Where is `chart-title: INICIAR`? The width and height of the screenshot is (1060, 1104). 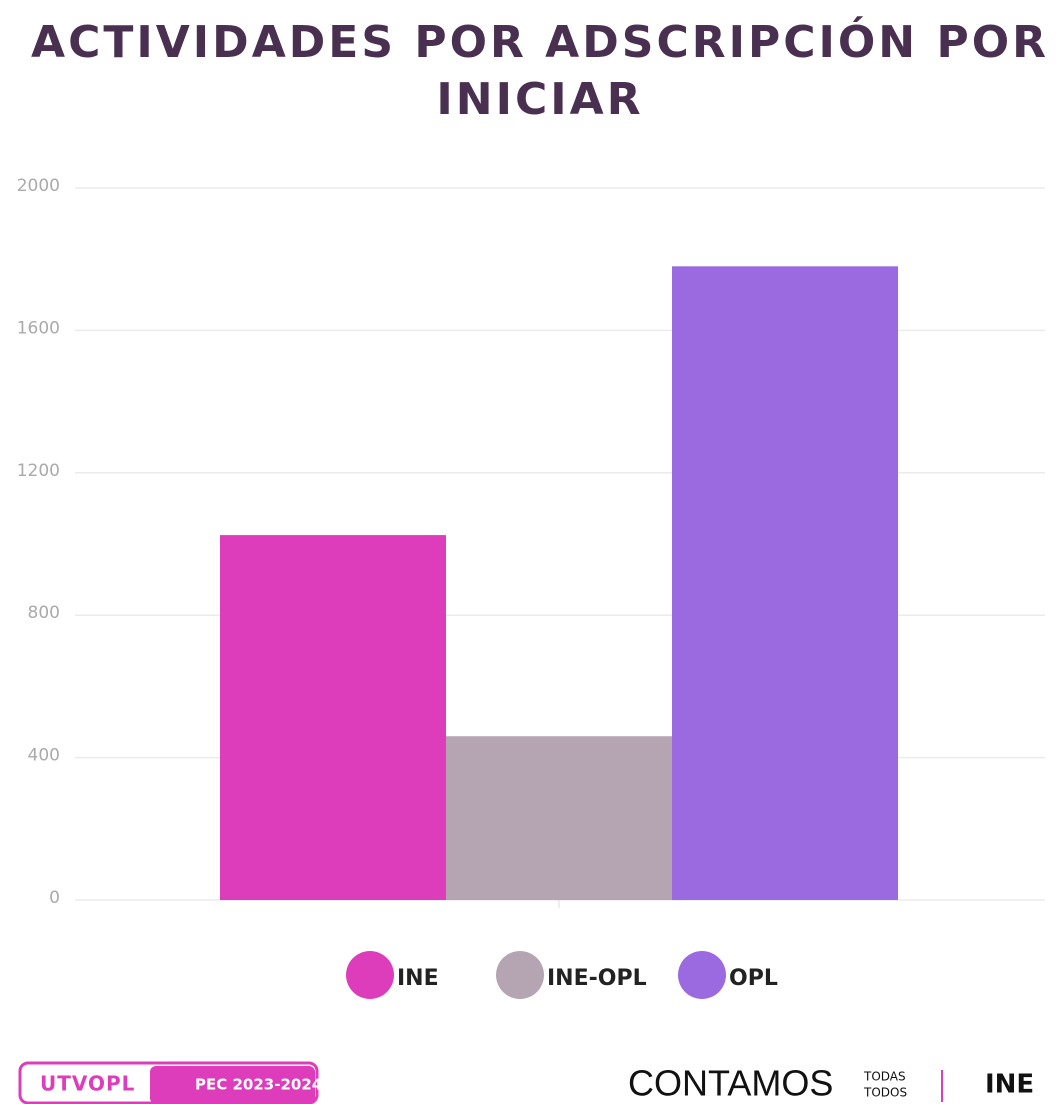
chart-title: INICIAR is located at coordinates (539, 99).